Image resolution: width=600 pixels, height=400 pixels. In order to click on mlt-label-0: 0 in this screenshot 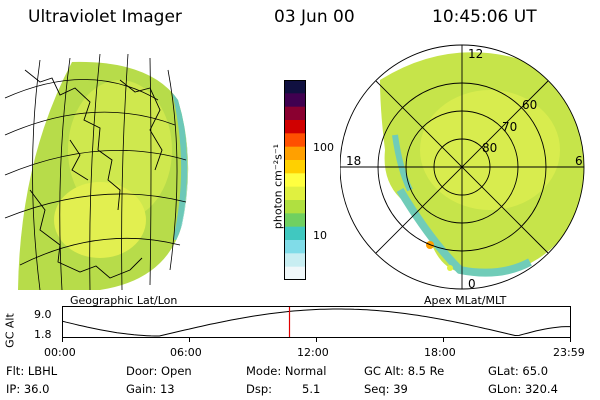, I will do `click(472, 284)`.